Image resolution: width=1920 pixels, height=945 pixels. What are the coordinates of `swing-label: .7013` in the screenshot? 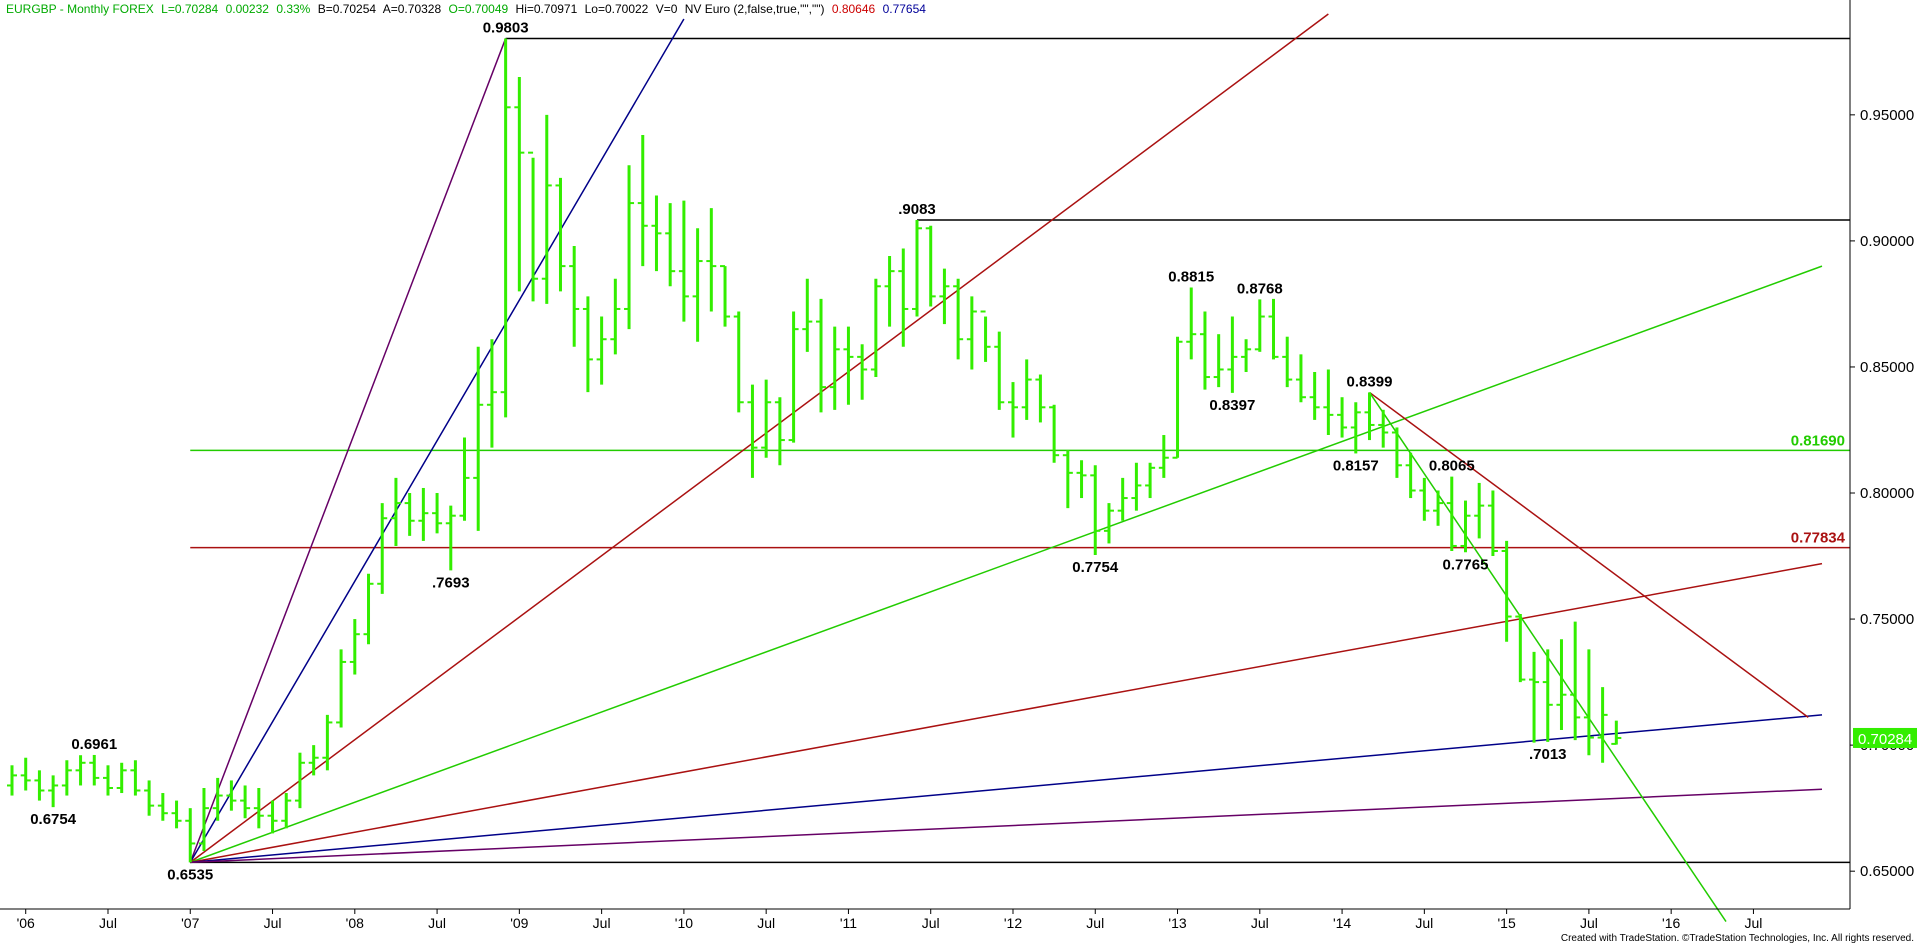 It's located at (1548, 754).